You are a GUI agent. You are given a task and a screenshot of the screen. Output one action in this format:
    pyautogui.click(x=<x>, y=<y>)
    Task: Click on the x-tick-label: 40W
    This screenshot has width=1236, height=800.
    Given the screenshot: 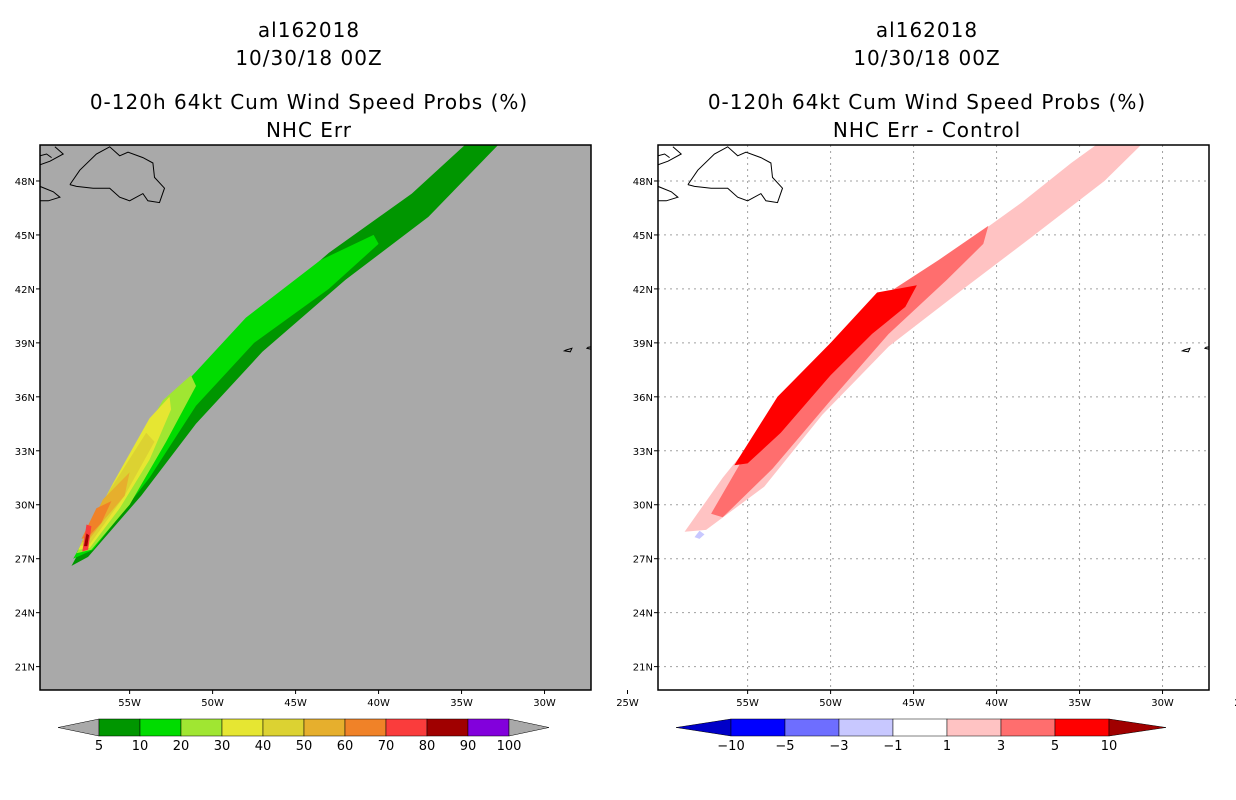 What is the action you would take?
    pyautogui.click(x=378, y=703)
    